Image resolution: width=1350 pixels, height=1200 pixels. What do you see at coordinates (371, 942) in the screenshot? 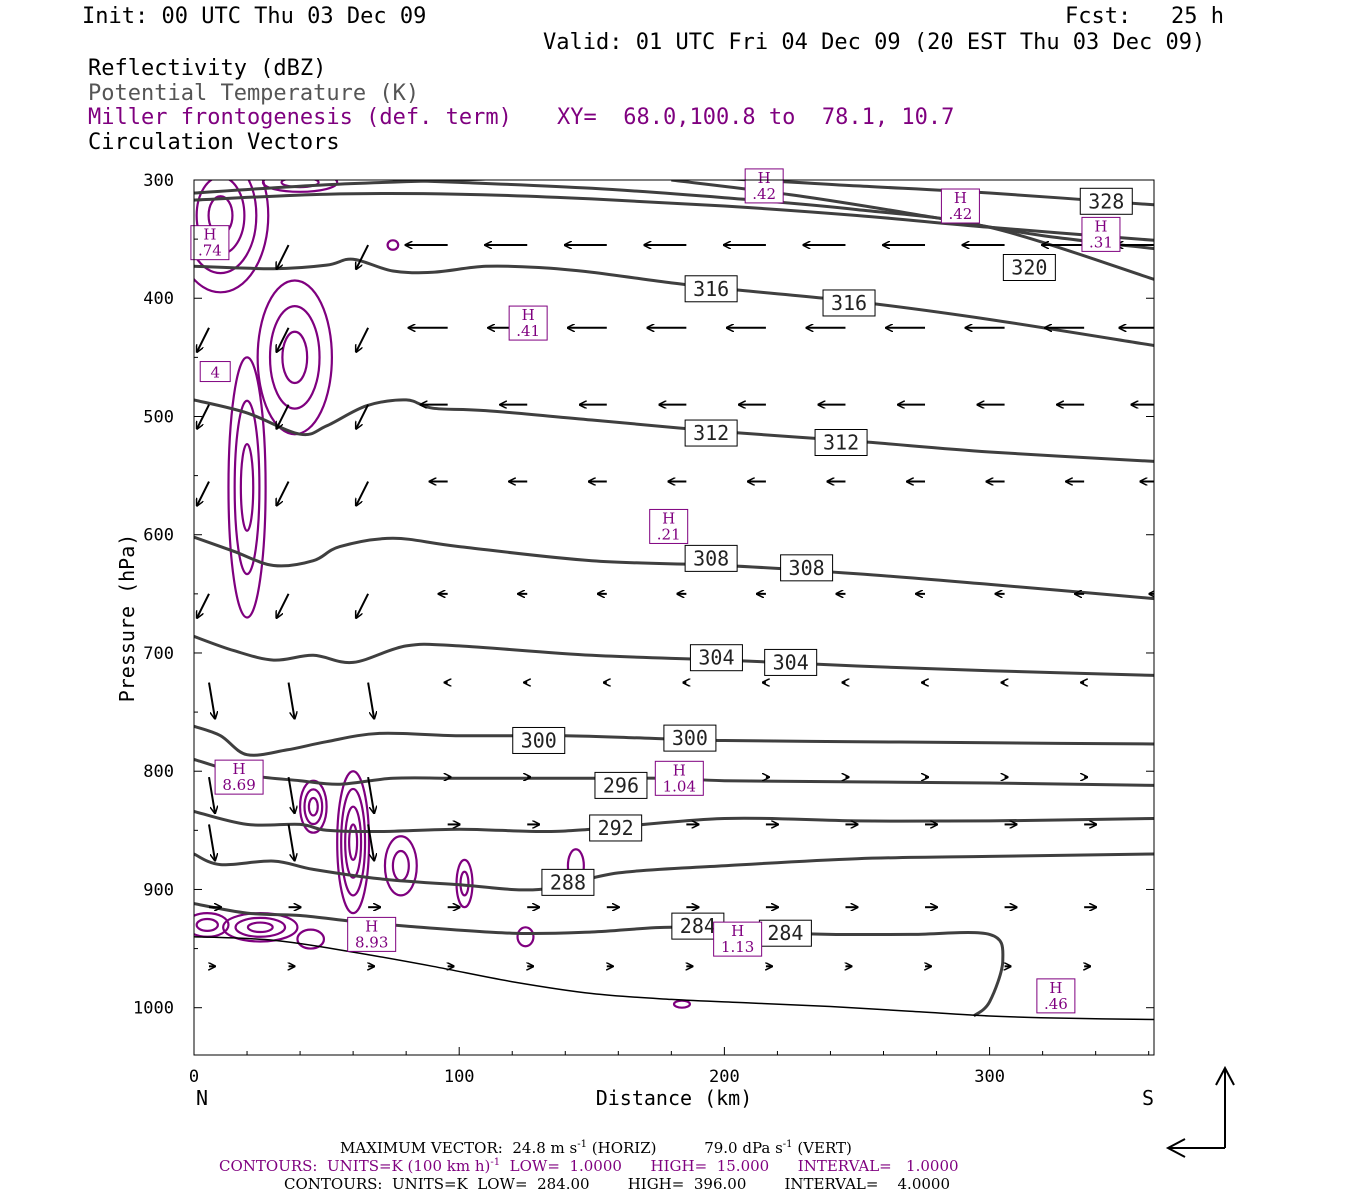
I see `fronto-max-value: 8.93` at bounding box center [371, 942].